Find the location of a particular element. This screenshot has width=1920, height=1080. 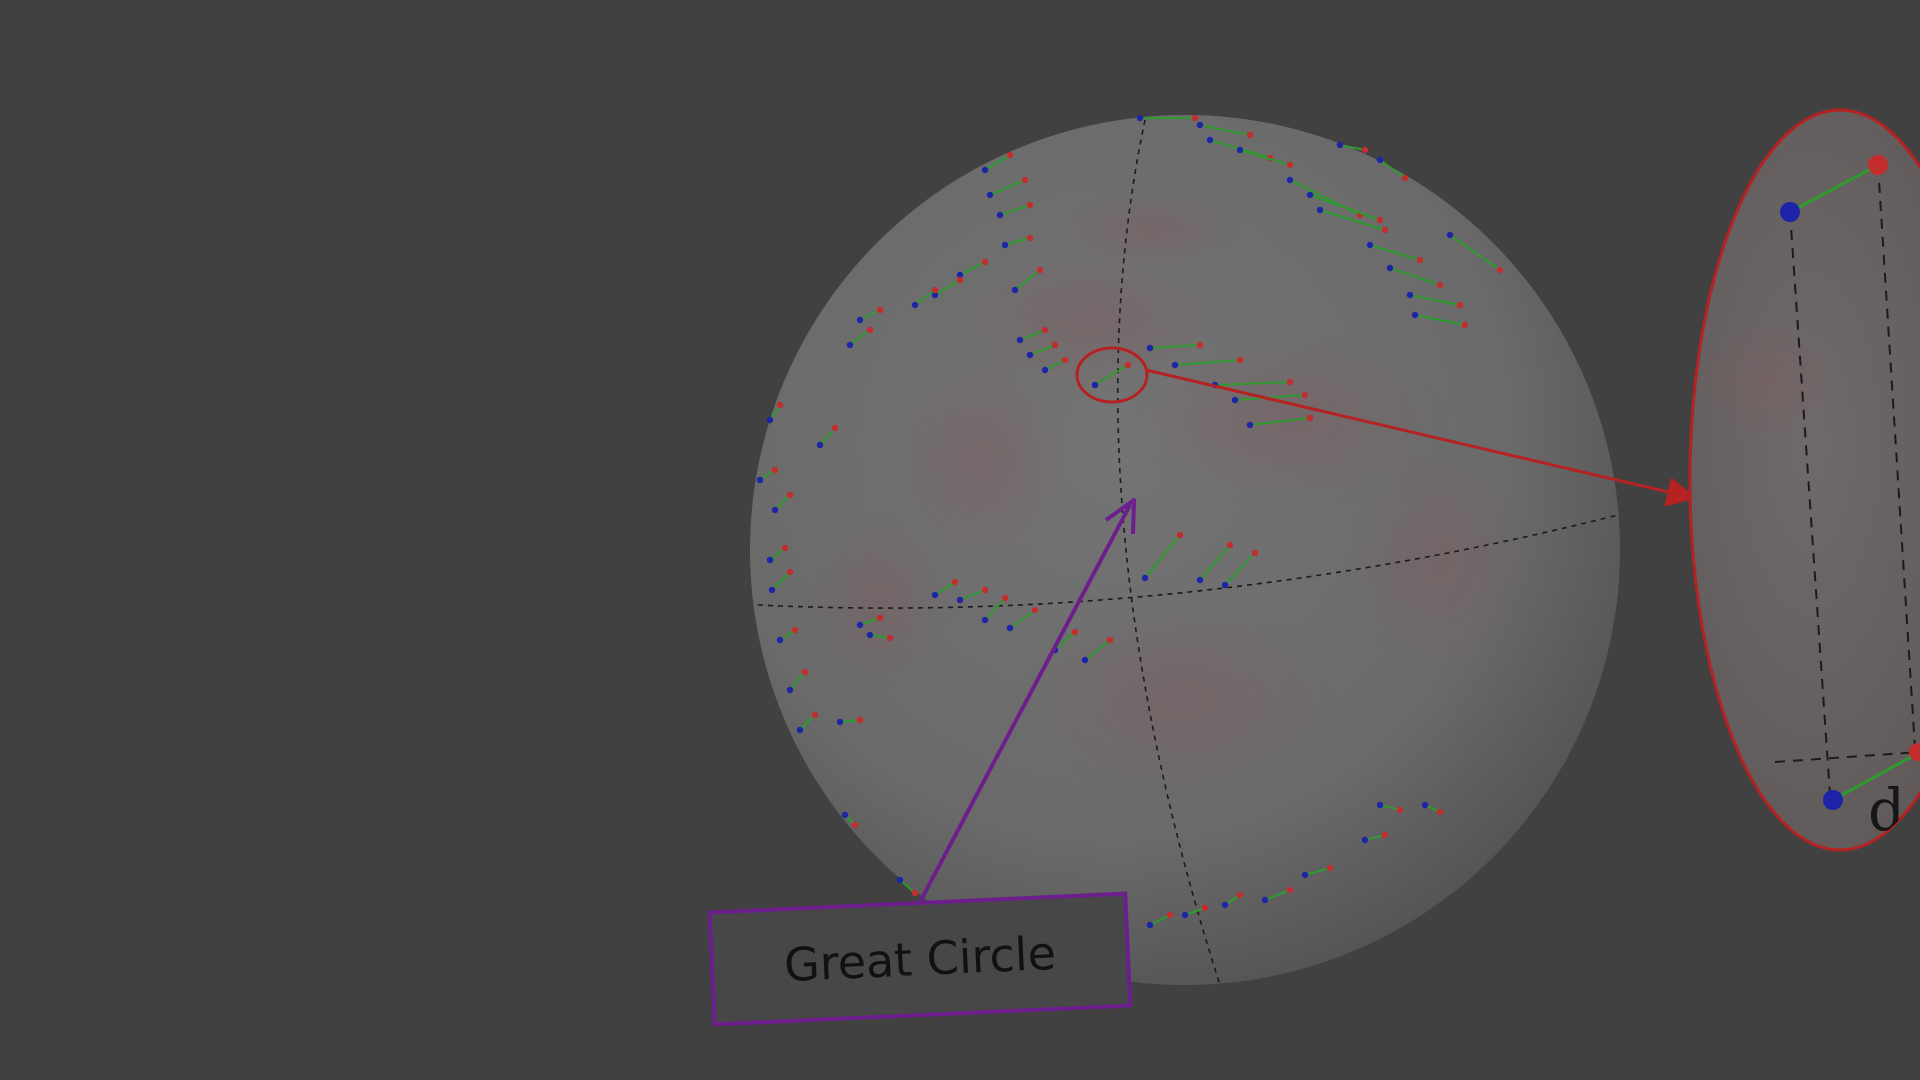

meridian-great-circle is located at coordinates (1168, 552).